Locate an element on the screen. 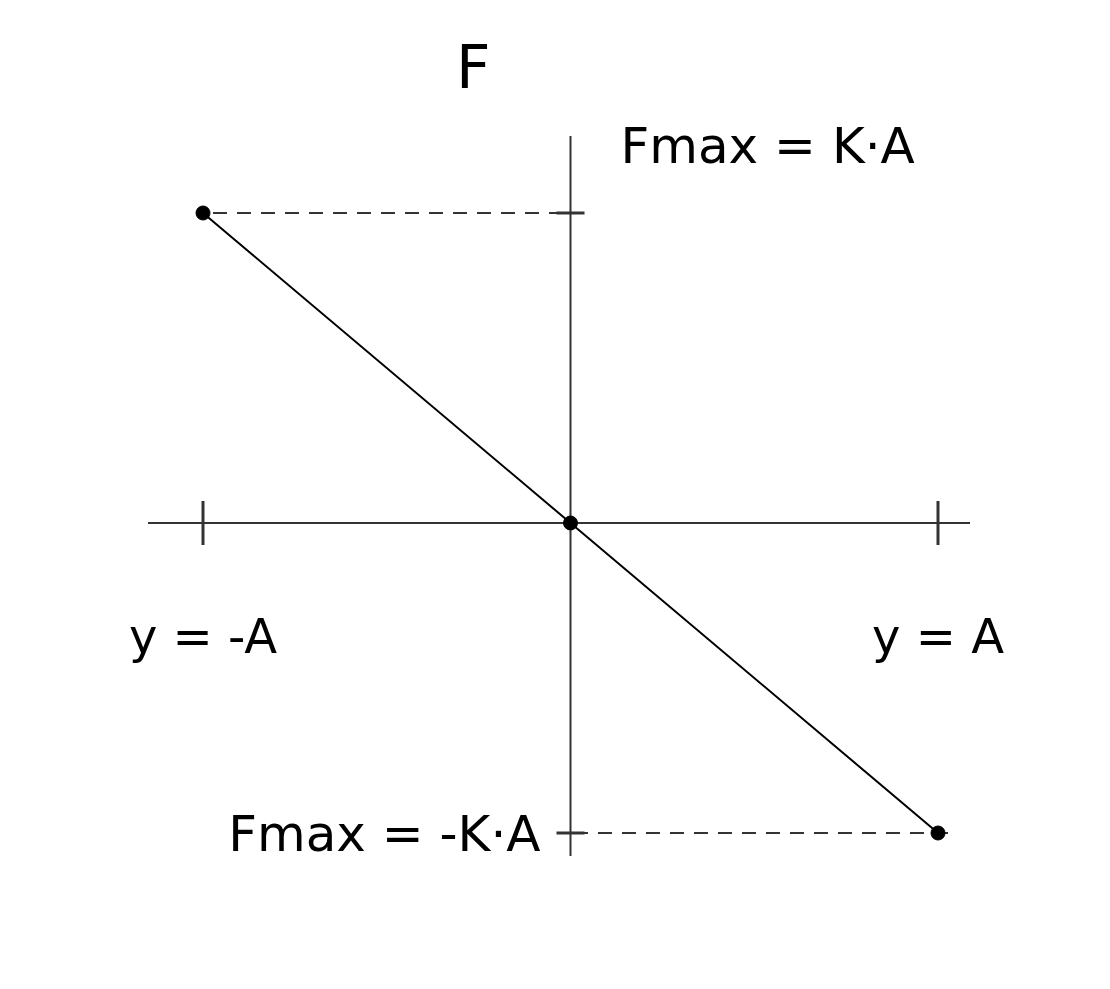 The height and width of the screenshot is (989, 1110). text: F is located at coordinates (473, 67).